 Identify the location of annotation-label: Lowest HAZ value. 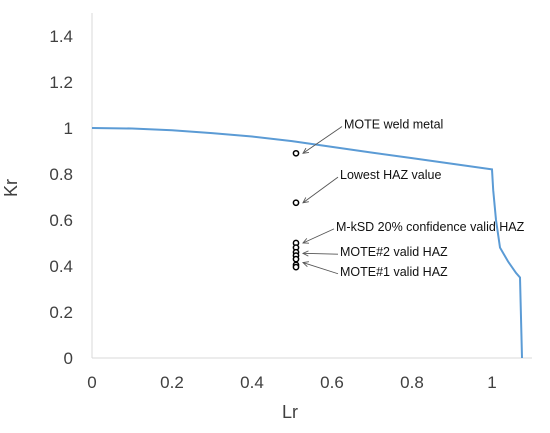
(390, 175).